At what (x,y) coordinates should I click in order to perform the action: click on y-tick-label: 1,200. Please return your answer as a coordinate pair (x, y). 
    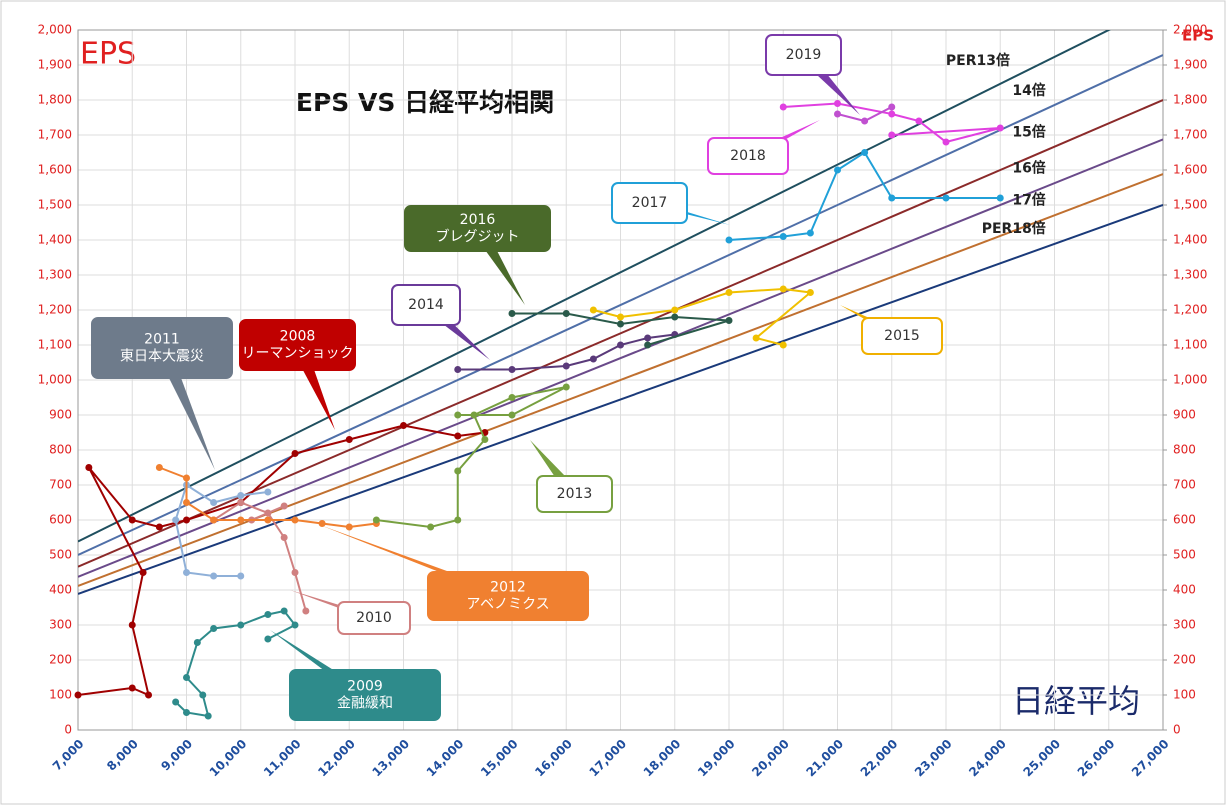
    Looking at the image, I should click on (55, 310).